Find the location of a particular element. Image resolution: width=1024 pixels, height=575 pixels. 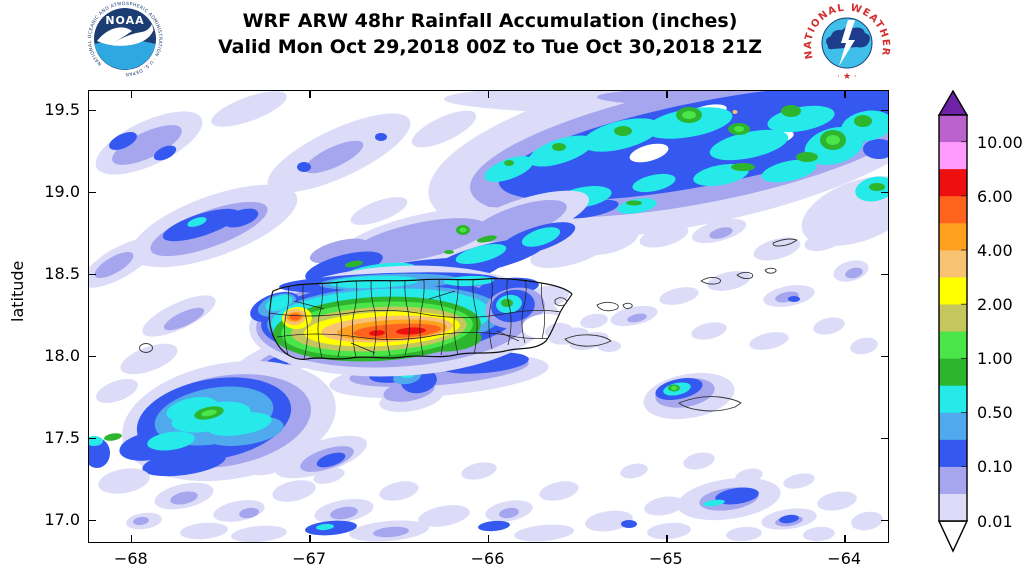

nws-logo-stars: · ★ · is located at coordinates (847, 77).